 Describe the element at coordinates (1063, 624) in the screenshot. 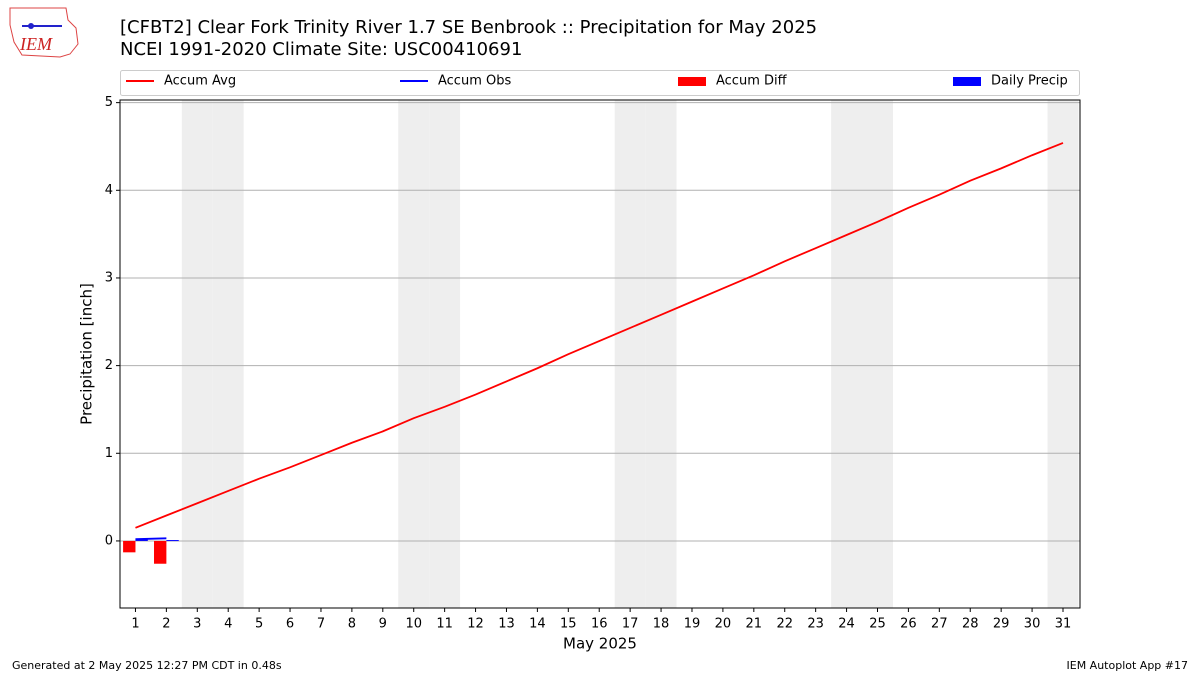

I see `x-tick-label: 31` at that location.